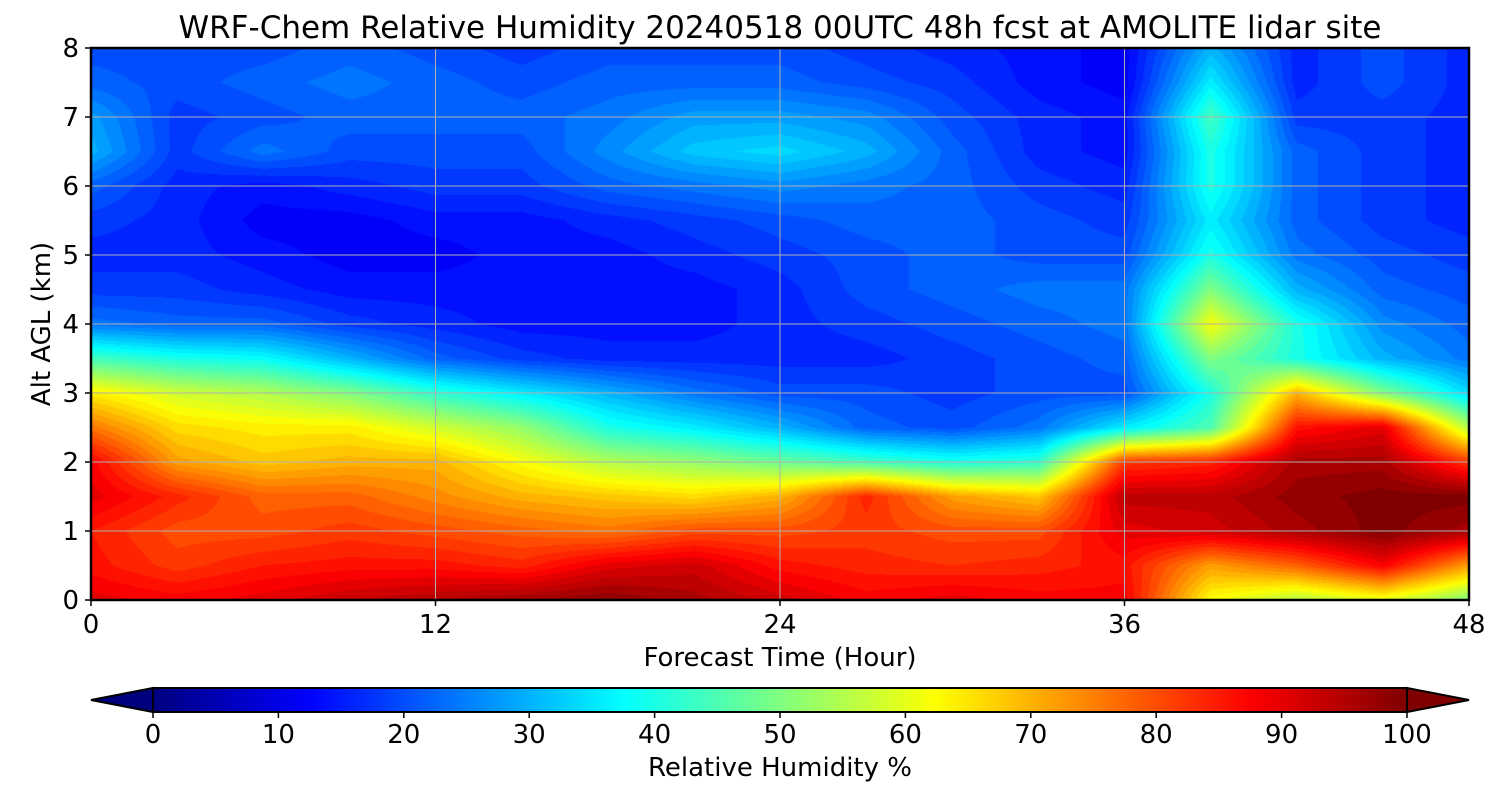 This screenshot has height=800, width=1500. What do you see at coordinates (122, 700) in the screenshot?
I see `colorbar-min-extension` at bounding box center [122, 700].